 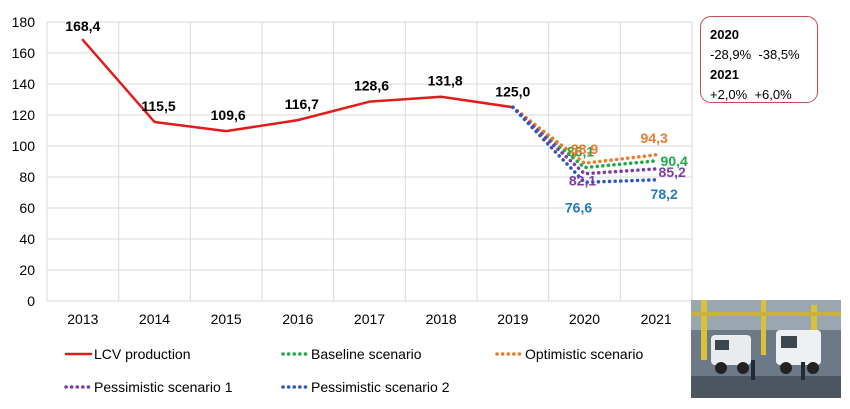 What do you see at coordinates (27, 208) in the screenshot?
I see `y-tick-label: 60` at bounding box center [27, 208].